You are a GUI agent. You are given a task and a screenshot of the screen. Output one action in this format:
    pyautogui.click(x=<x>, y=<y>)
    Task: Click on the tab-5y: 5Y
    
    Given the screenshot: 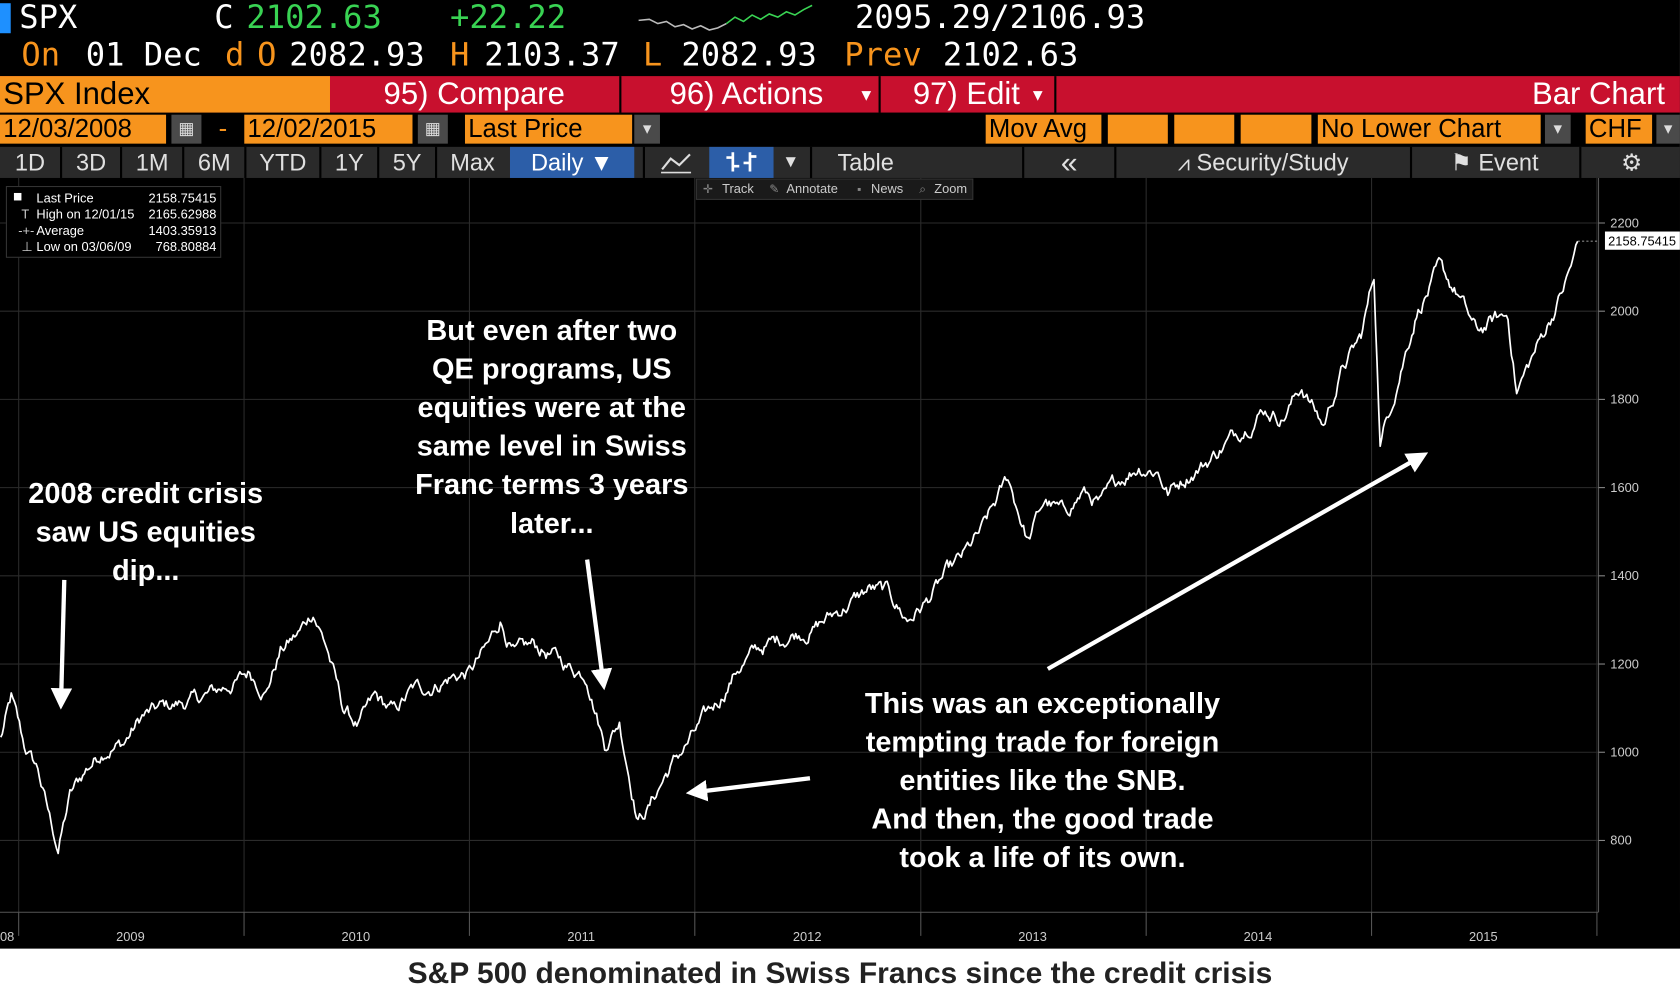 What is the action you would take?
    pyautogui.click(x=407, y=162)
    